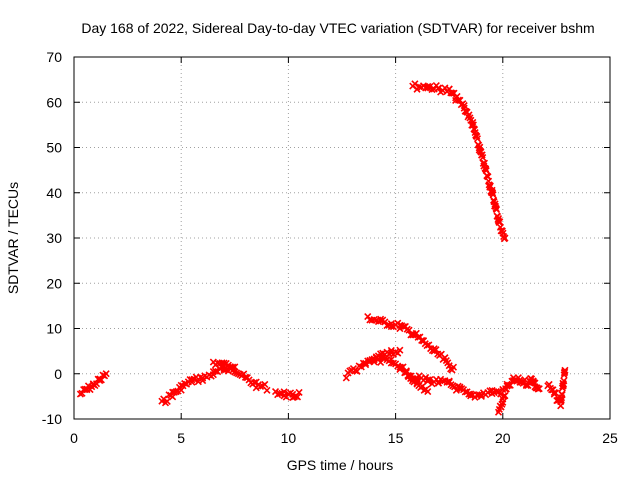 Image resolution: width=640 pixels, height=480 pixels. Describe the element at coordinates (58, 374) in the screenshot. I see `y-tick-label: 0` at that location.